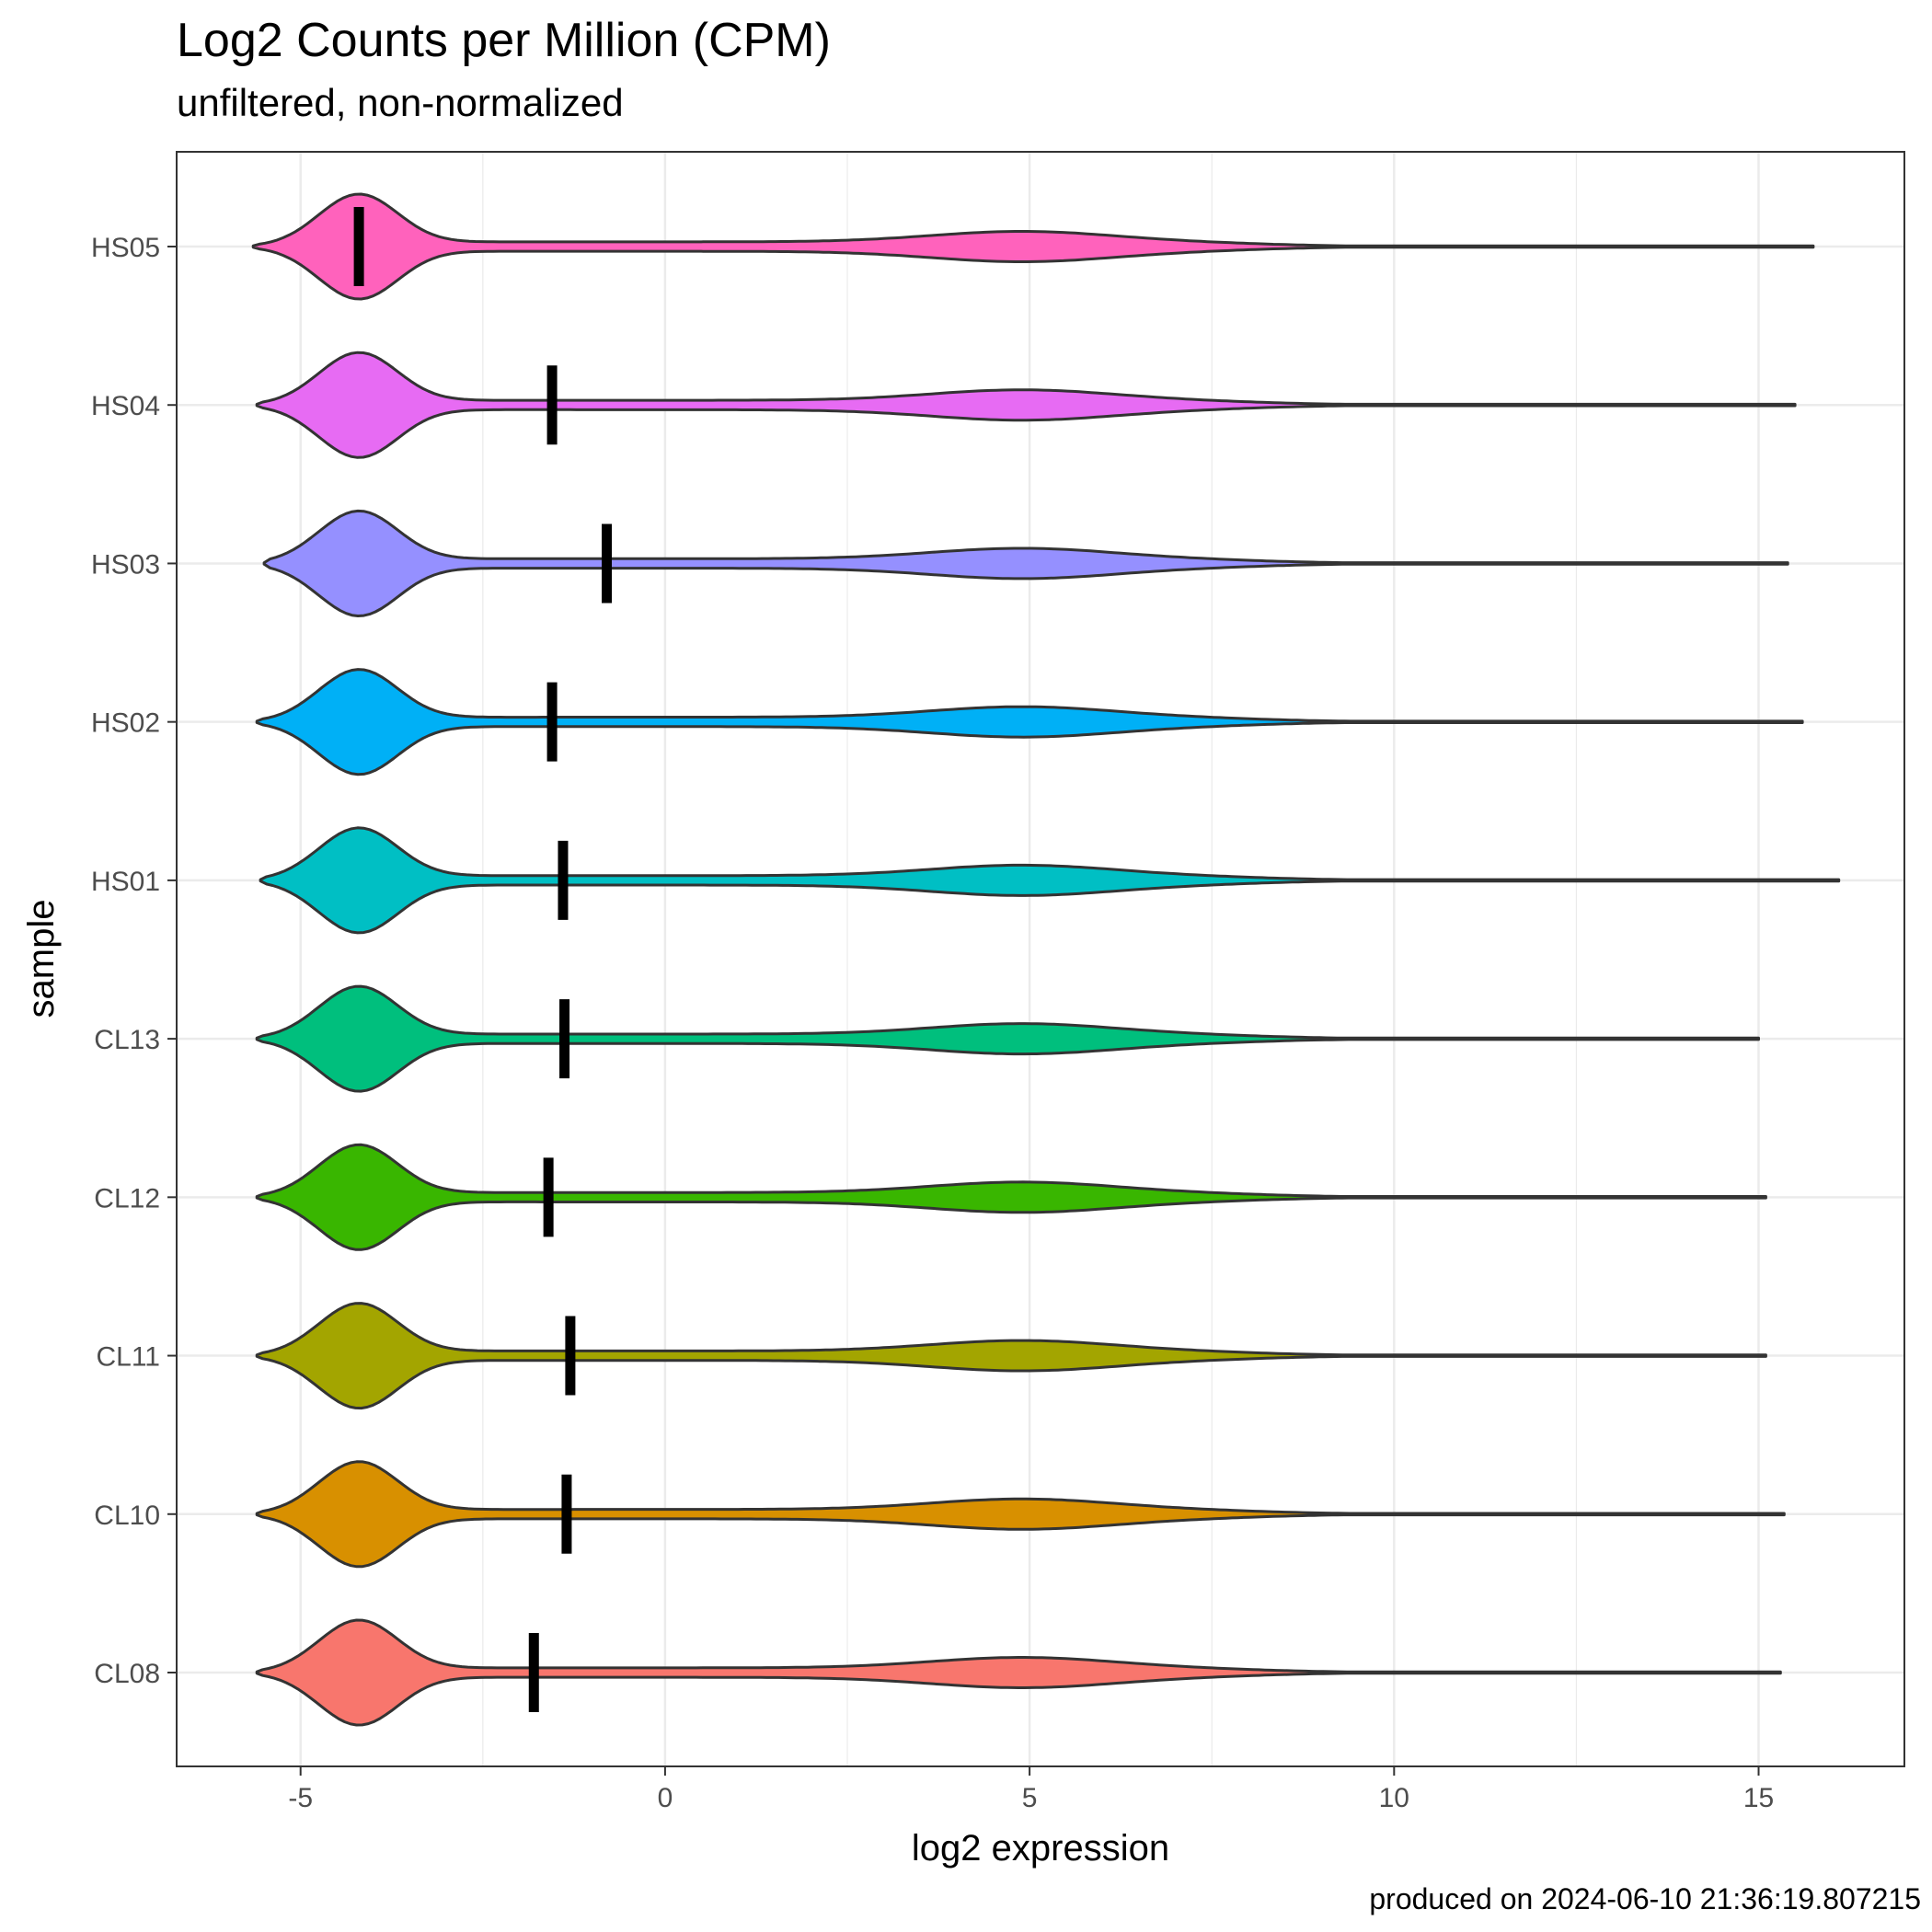 The height and width of the screenshot is (1932, 1932). What do you see at coordinates (1033, 246) in the screenshot?
I see `violin-HS05` at bounding box center [1033, 246].